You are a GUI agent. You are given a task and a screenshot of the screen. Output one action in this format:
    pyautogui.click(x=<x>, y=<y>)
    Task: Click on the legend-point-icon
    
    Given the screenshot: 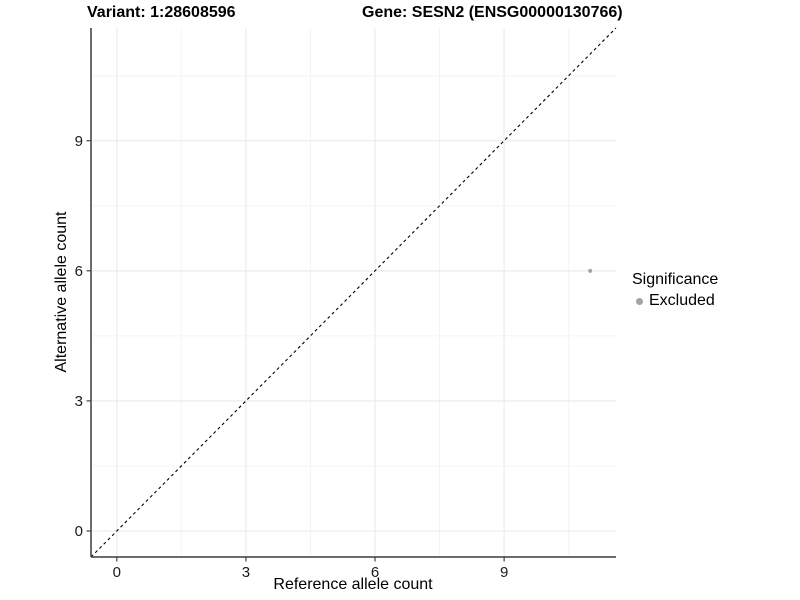 What is the action you would take?
    pyautogui.click(x=639, y=301)
    